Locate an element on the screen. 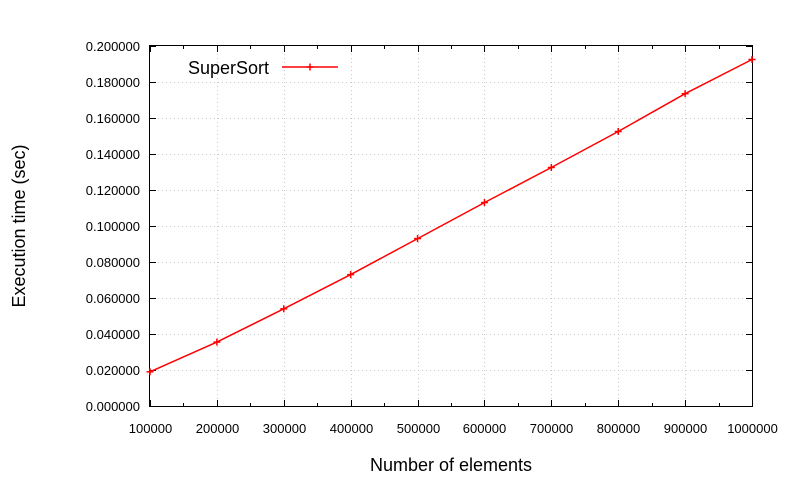 This screenshot has height=480, width=800. x-tick-label: 700000 is located at coordinates (551, 428).